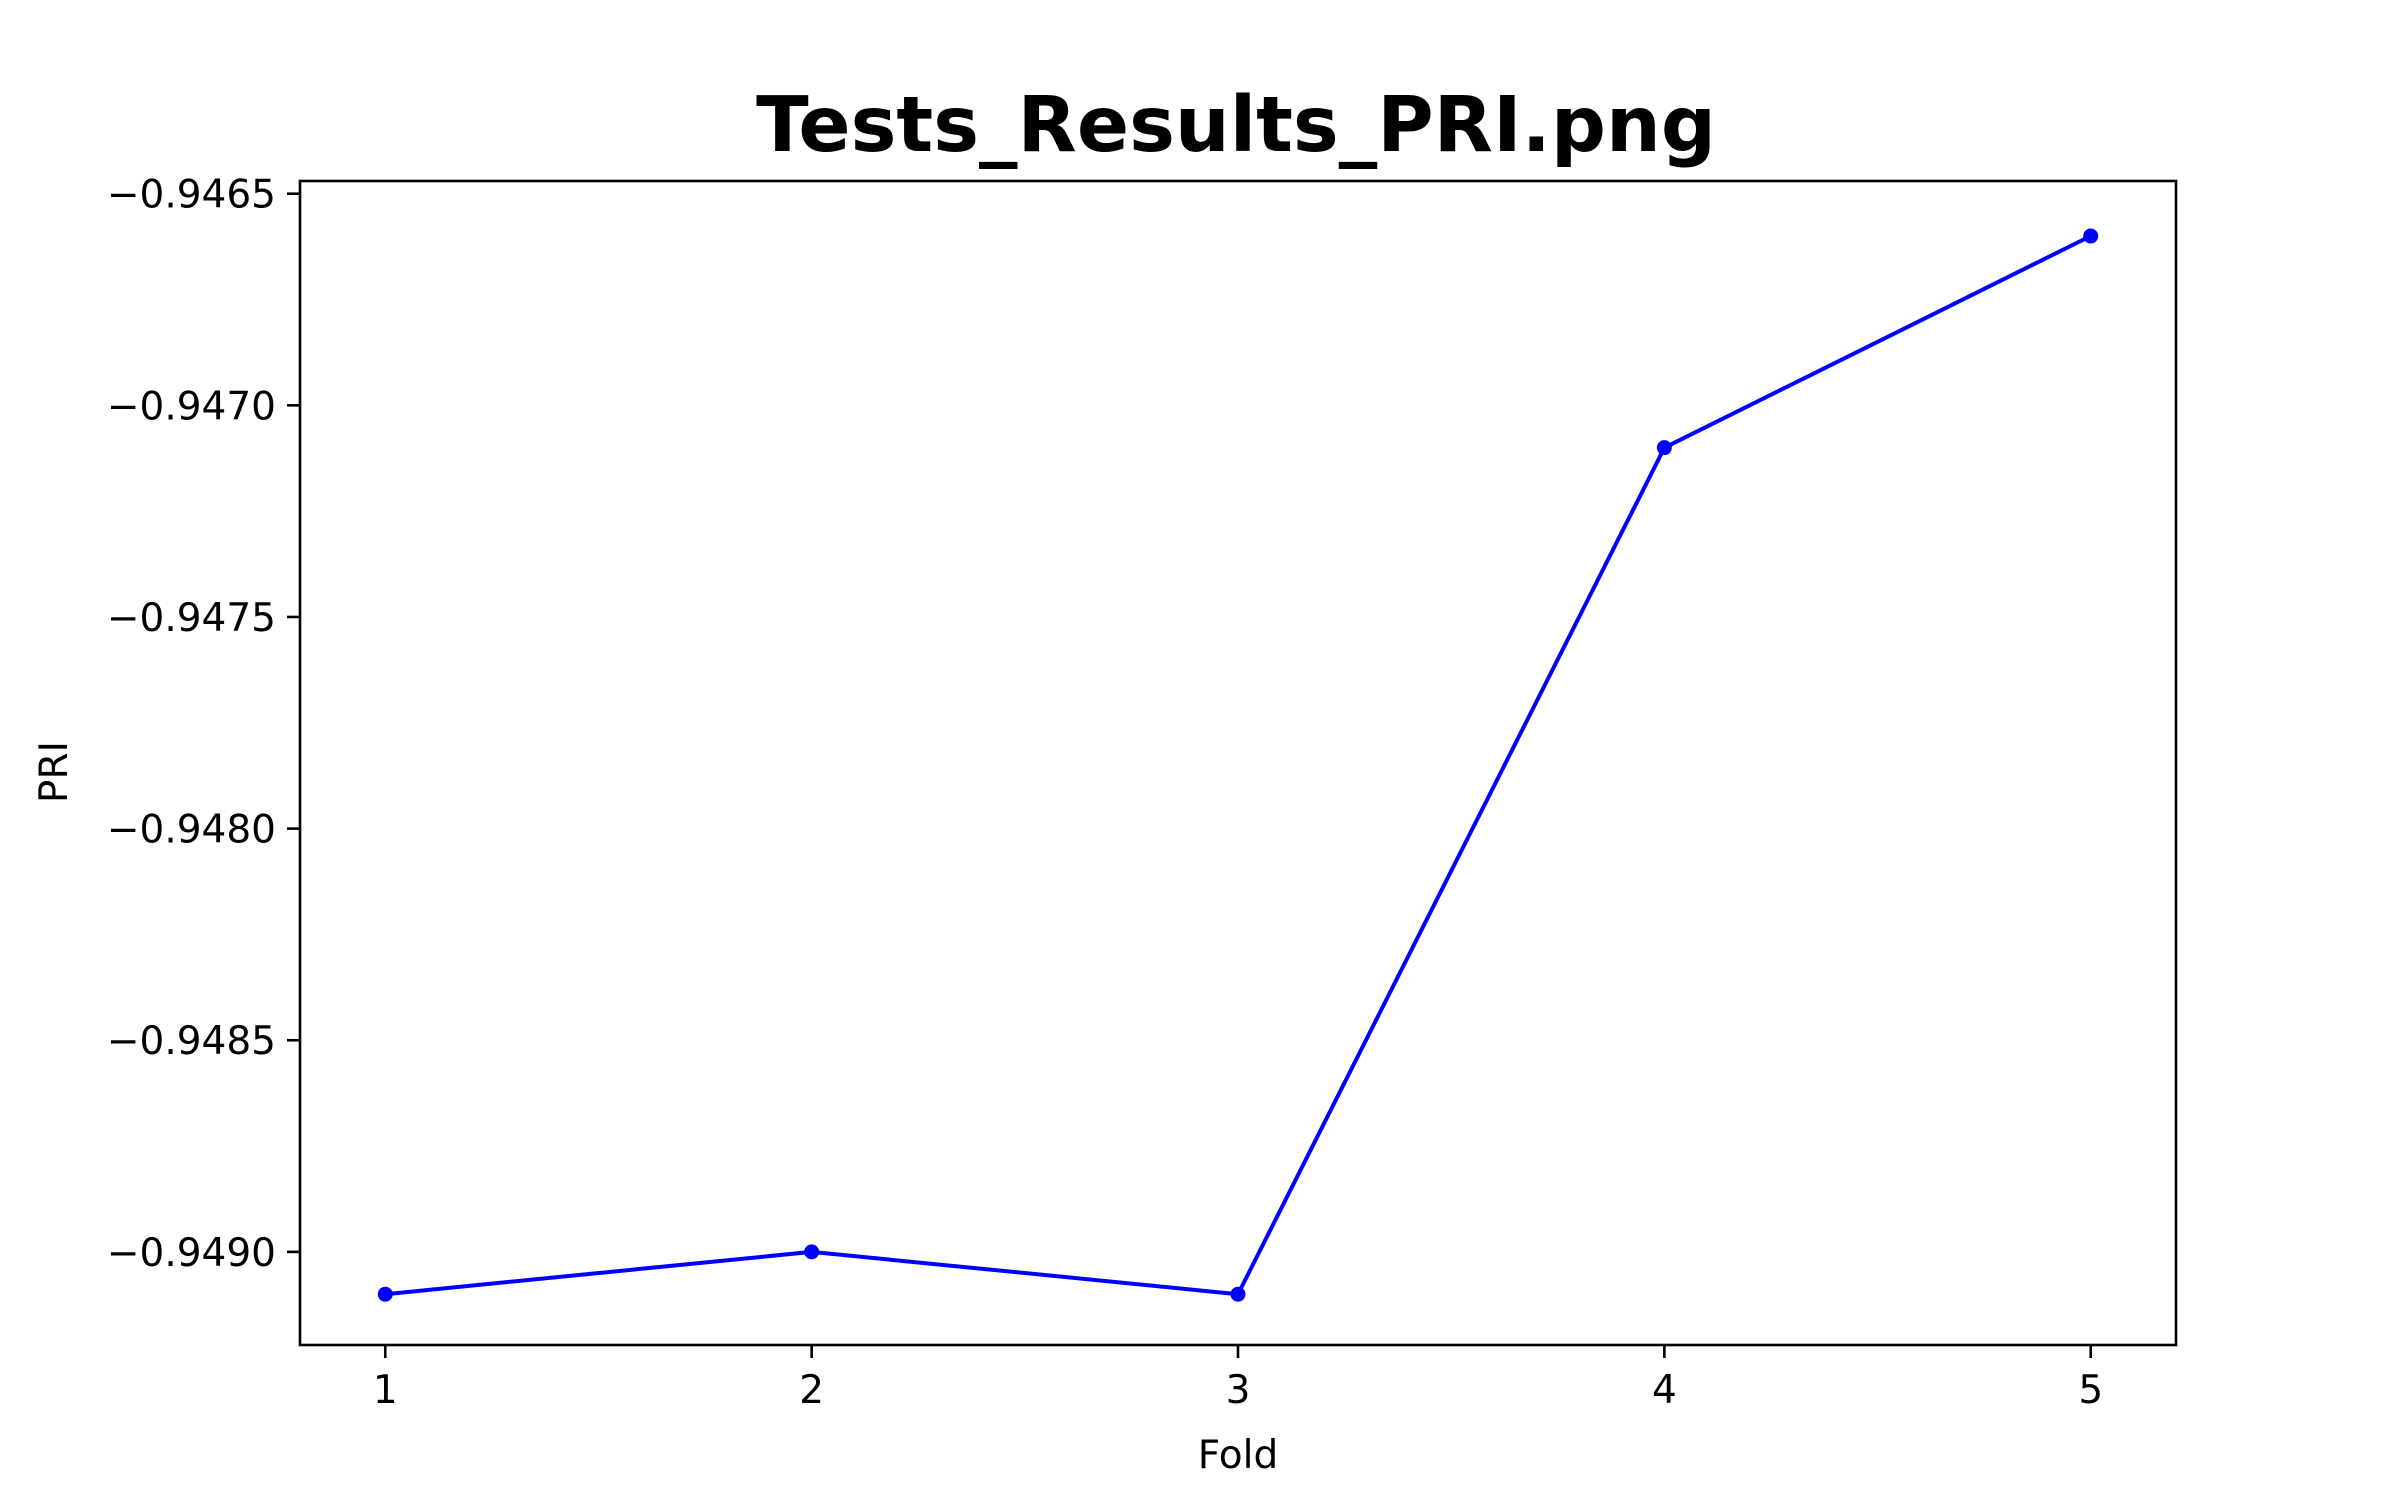 The width and height of the screenshot is (2400, 1504). Describe the element at coordinates (54, 772) in the screenshot. I see `y-axis-label: PRI` at that location.